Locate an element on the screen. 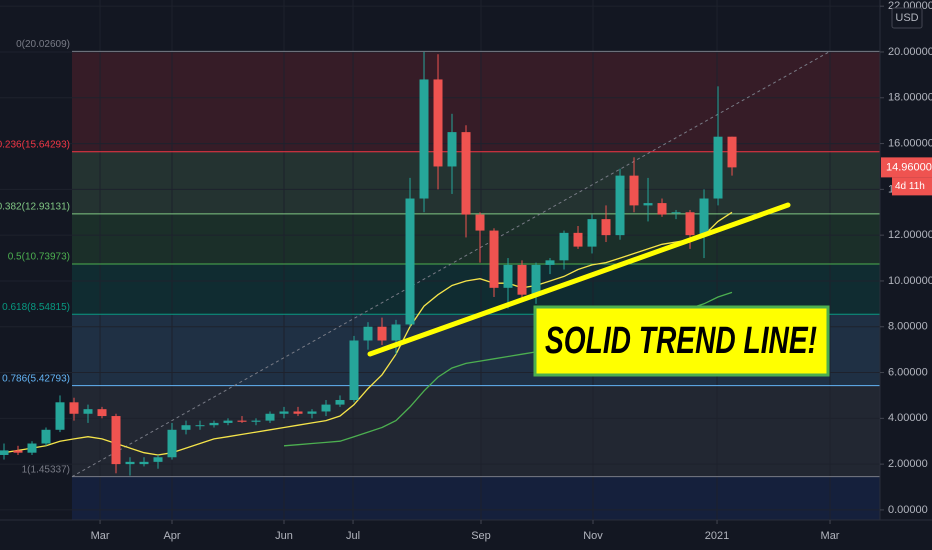 The width and height of the screenshot is (932, 550). fib-label: 0.5(10.73973) is located at coordinates (39, 257).